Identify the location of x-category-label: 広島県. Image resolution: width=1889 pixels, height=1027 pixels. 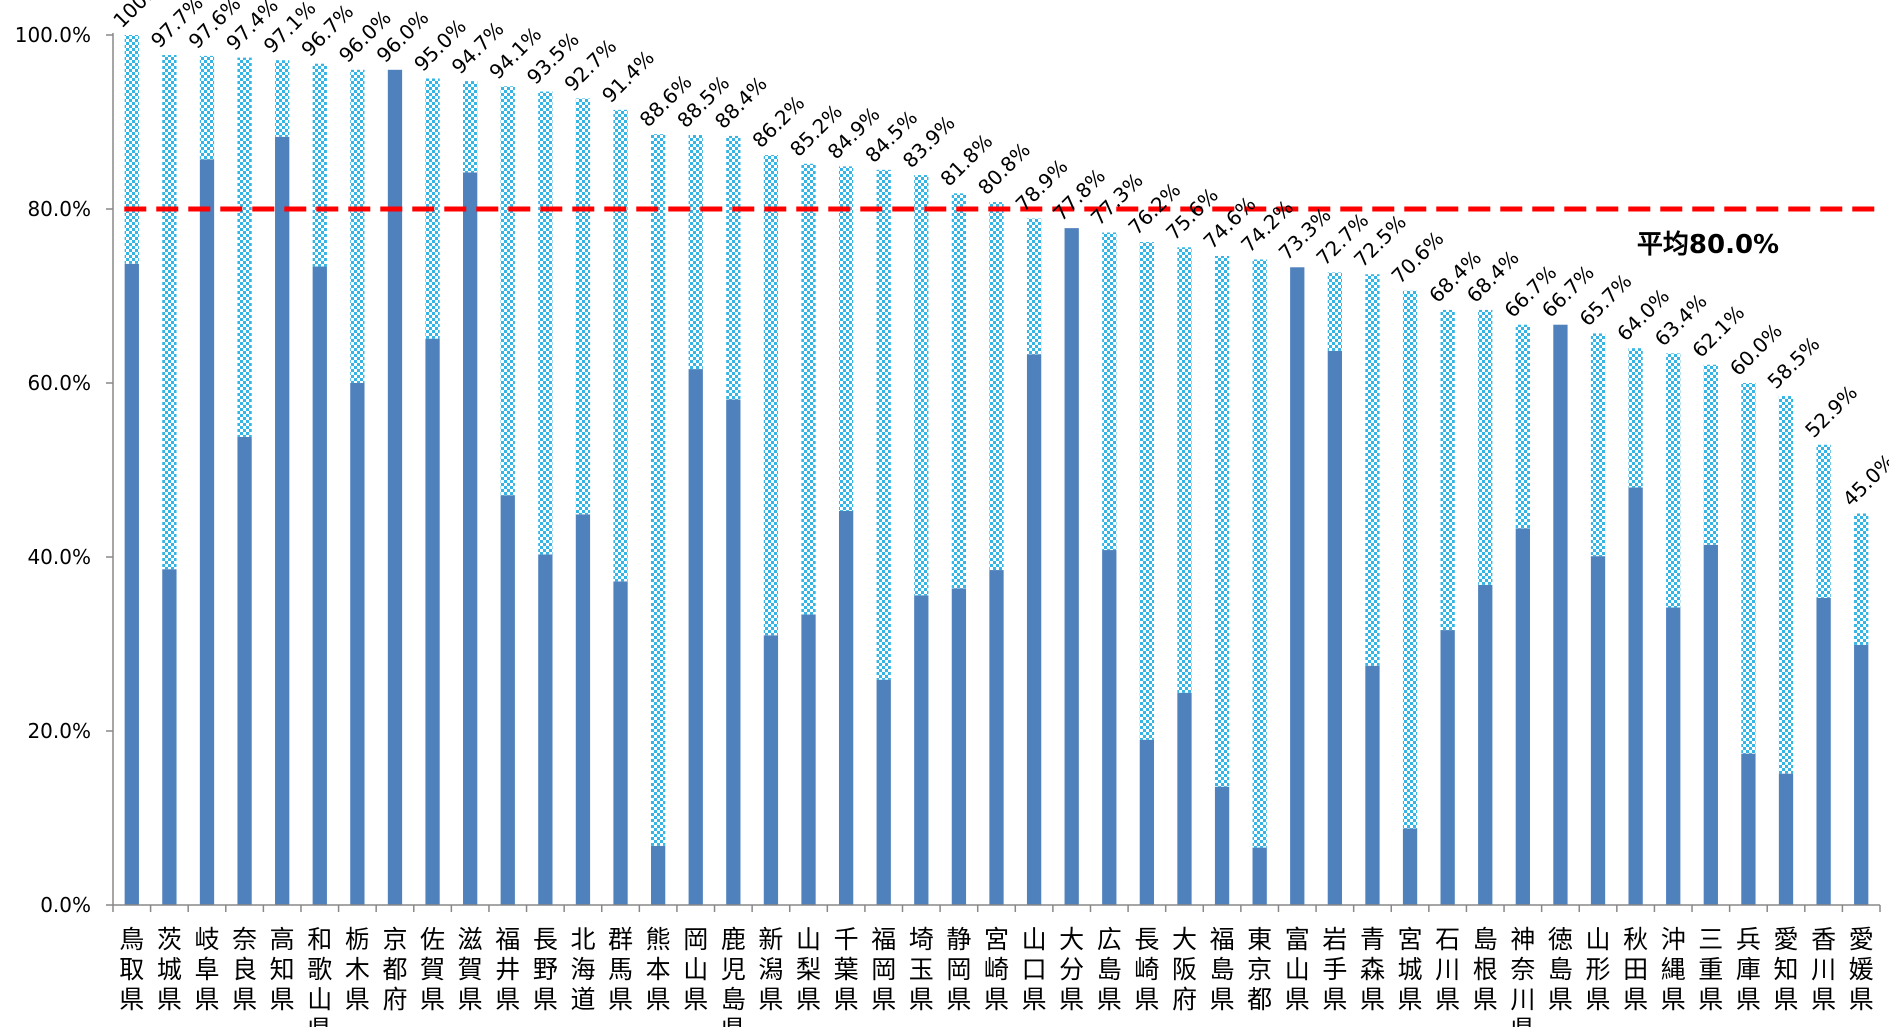
(1109, 969).